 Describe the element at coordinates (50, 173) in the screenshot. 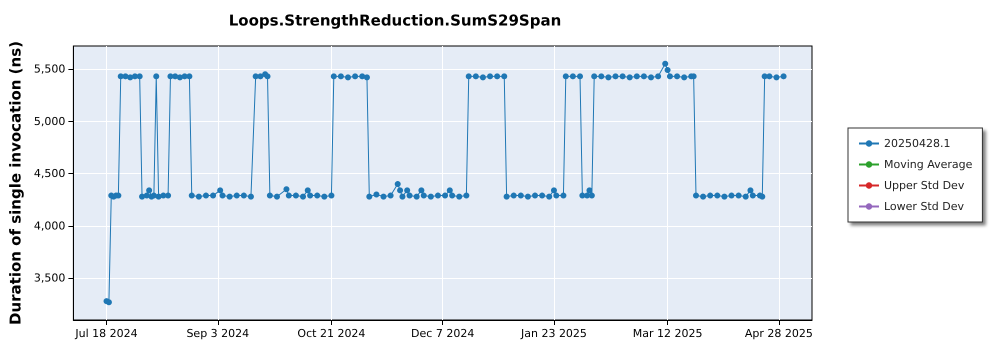

I see `y-tick-label: 4,500` at that location.